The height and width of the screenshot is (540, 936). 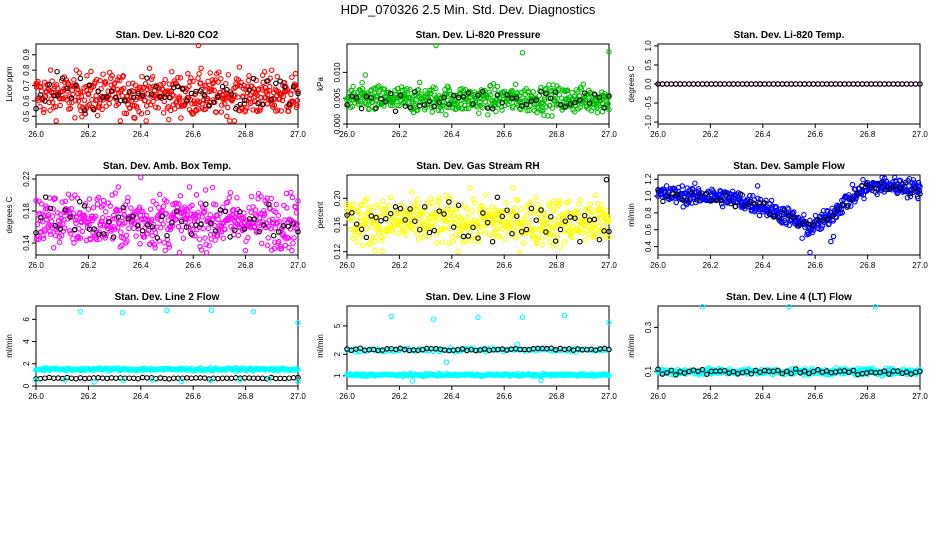 I want to click on y-tick-label: 0.1, so click(x=648, y=372).